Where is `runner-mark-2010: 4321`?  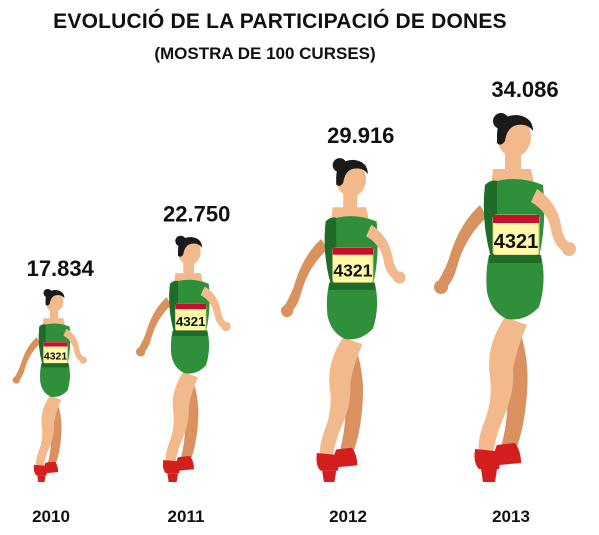
runner-mark-2010: 4321 is located at coordinates (49, 385).